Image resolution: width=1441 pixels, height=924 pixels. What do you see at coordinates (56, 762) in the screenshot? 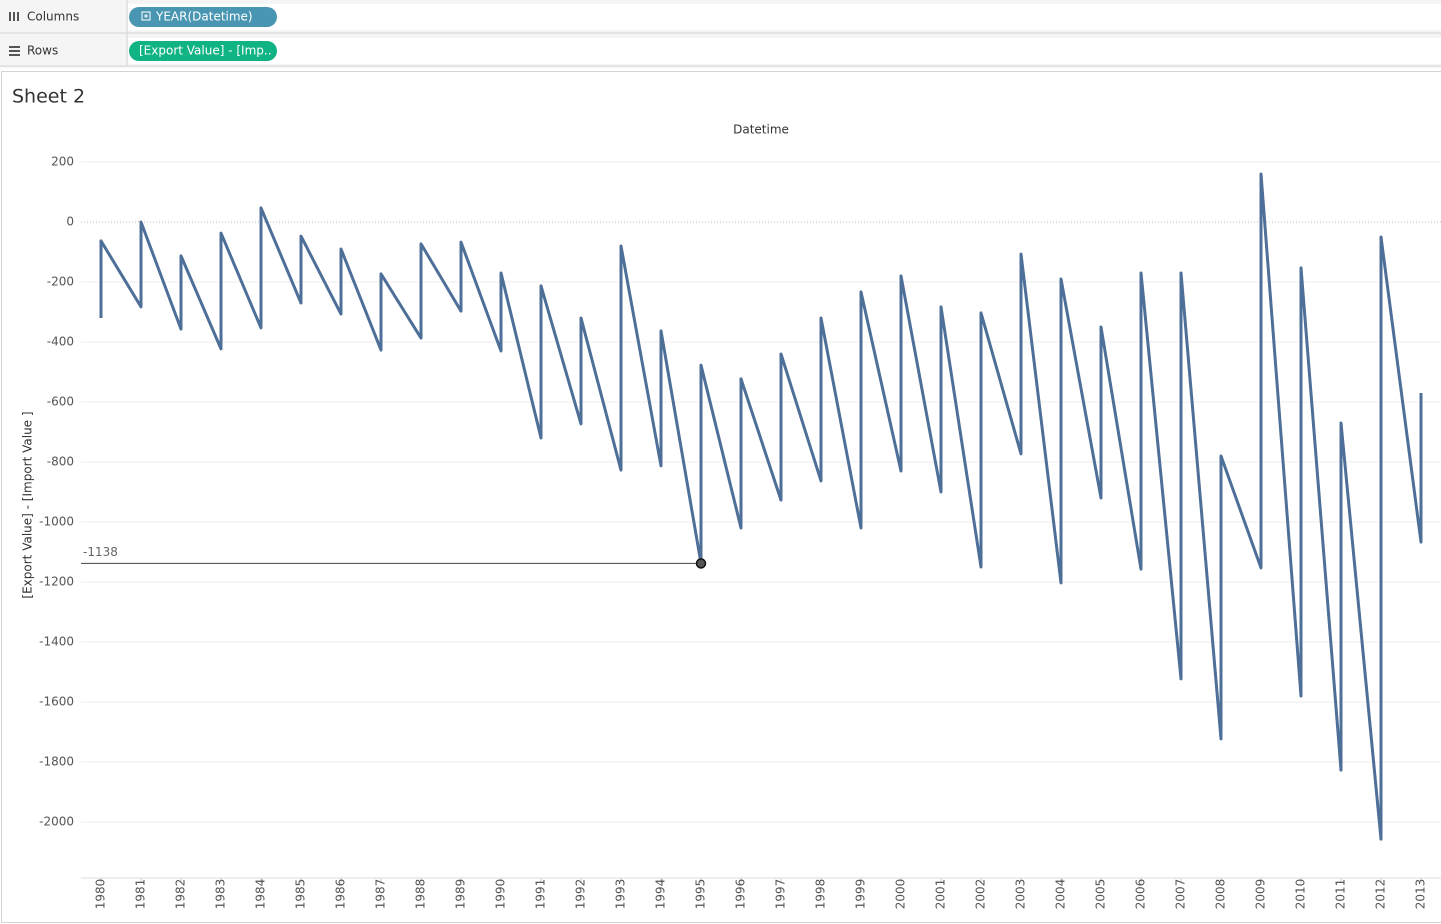
I see `y-tick-label: -1800` at bounding box center [56, 762].